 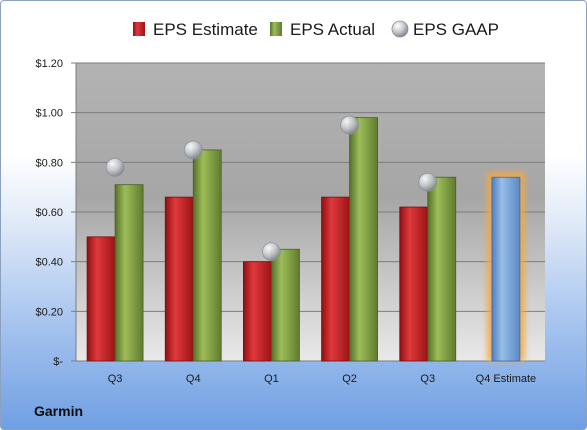 What do you see at coordinates (506, 269) in the screenshot?
I see `q4-estimate-bar` at bounding box center [506, 269].